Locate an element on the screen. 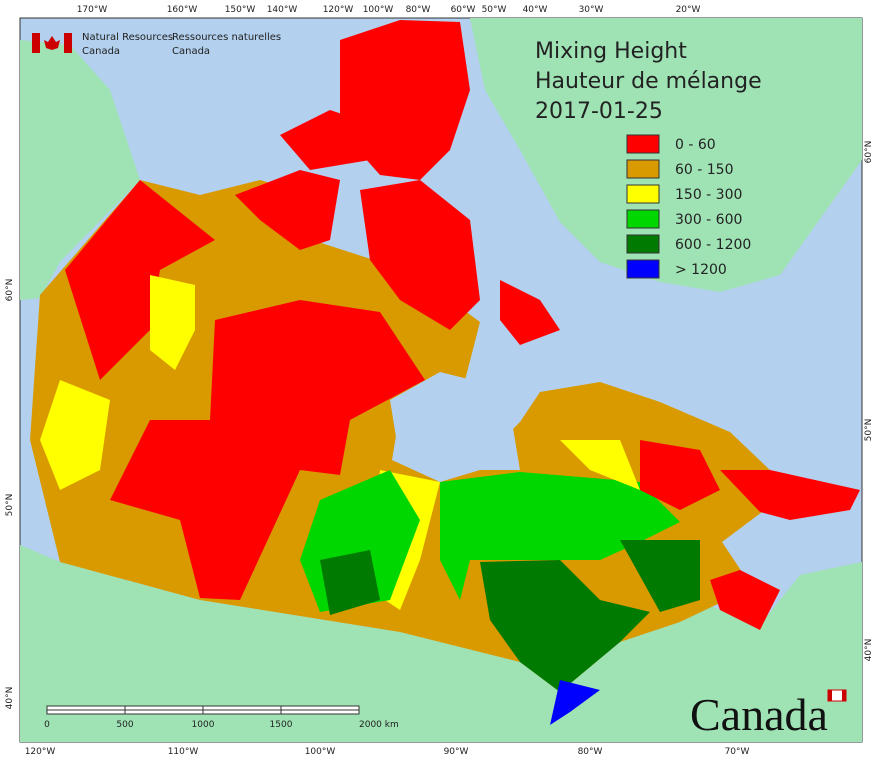 The width and height of the screenshot is (880, 760). scale-bar: 0 500 1000 1500 2000 km is located at coordinates (221, 717).